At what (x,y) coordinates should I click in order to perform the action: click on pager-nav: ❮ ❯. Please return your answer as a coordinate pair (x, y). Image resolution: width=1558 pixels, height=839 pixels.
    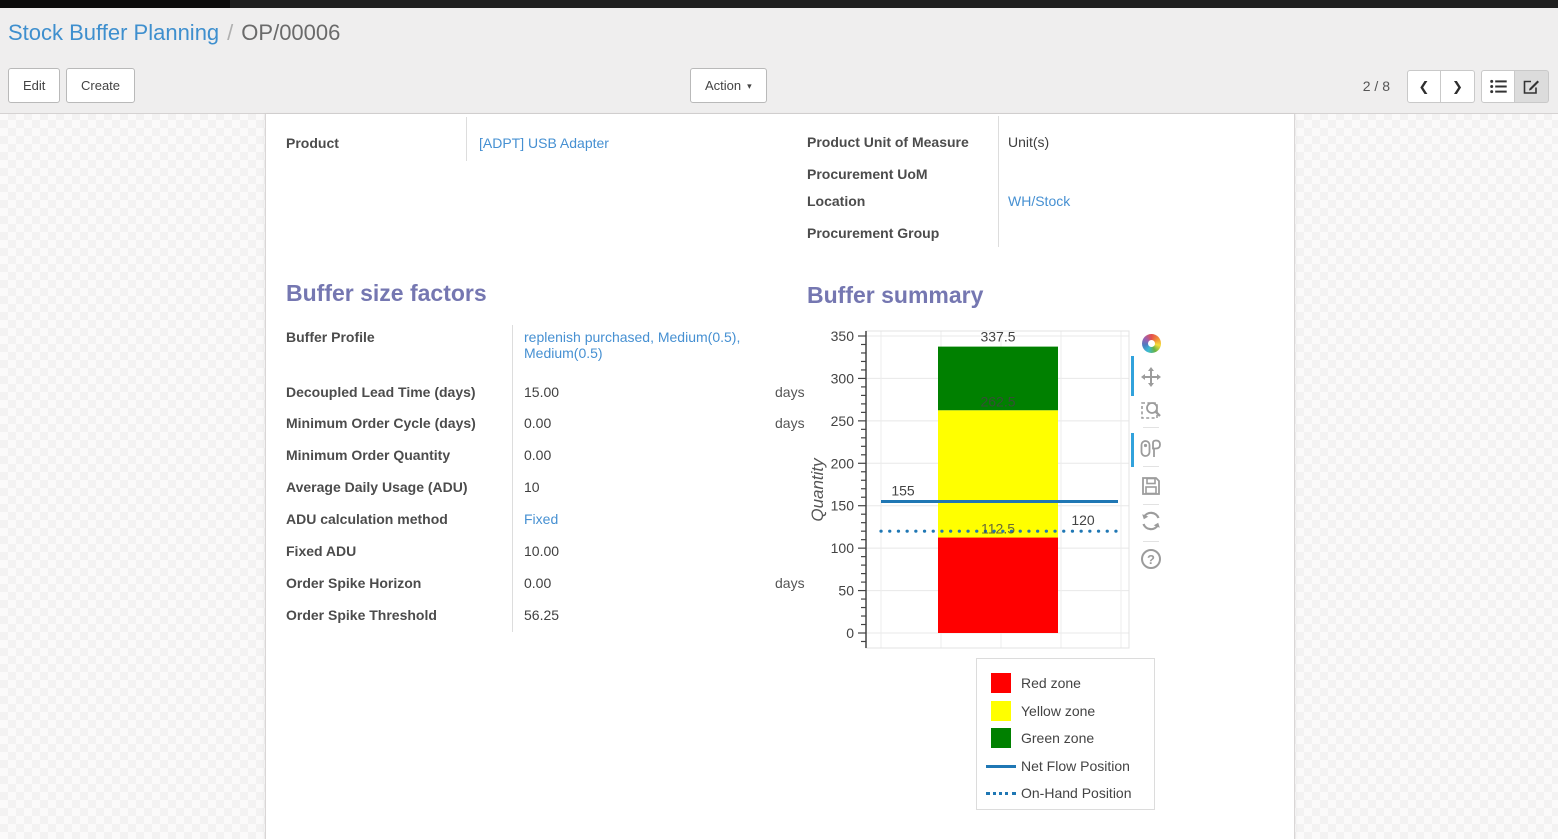
    Looking at the image, I should click on (1441, 86).